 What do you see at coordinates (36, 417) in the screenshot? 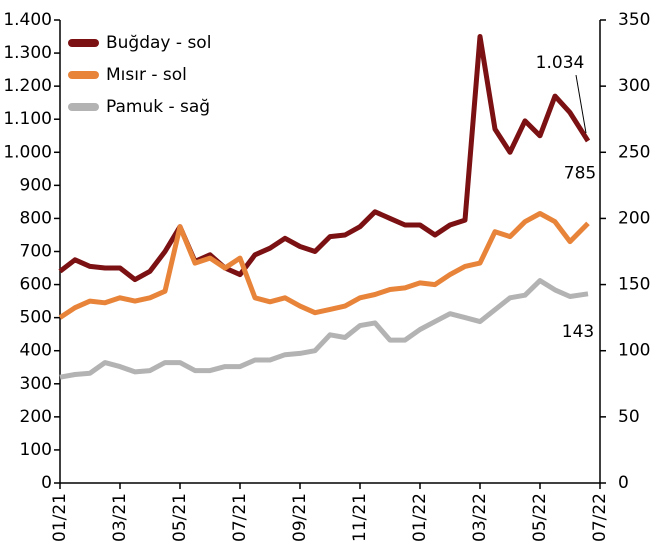
I see `y-tick-label: 200` at bounding box center [36, 417].